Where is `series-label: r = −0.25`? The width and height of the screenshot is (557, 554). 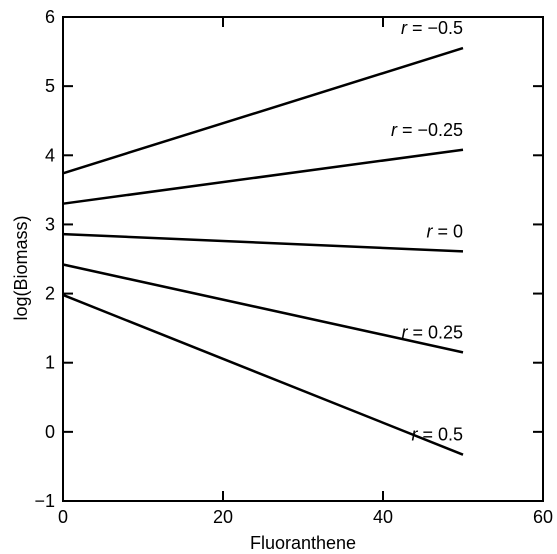
series-label: r = −0.25 is located at coordinates (427, 130).